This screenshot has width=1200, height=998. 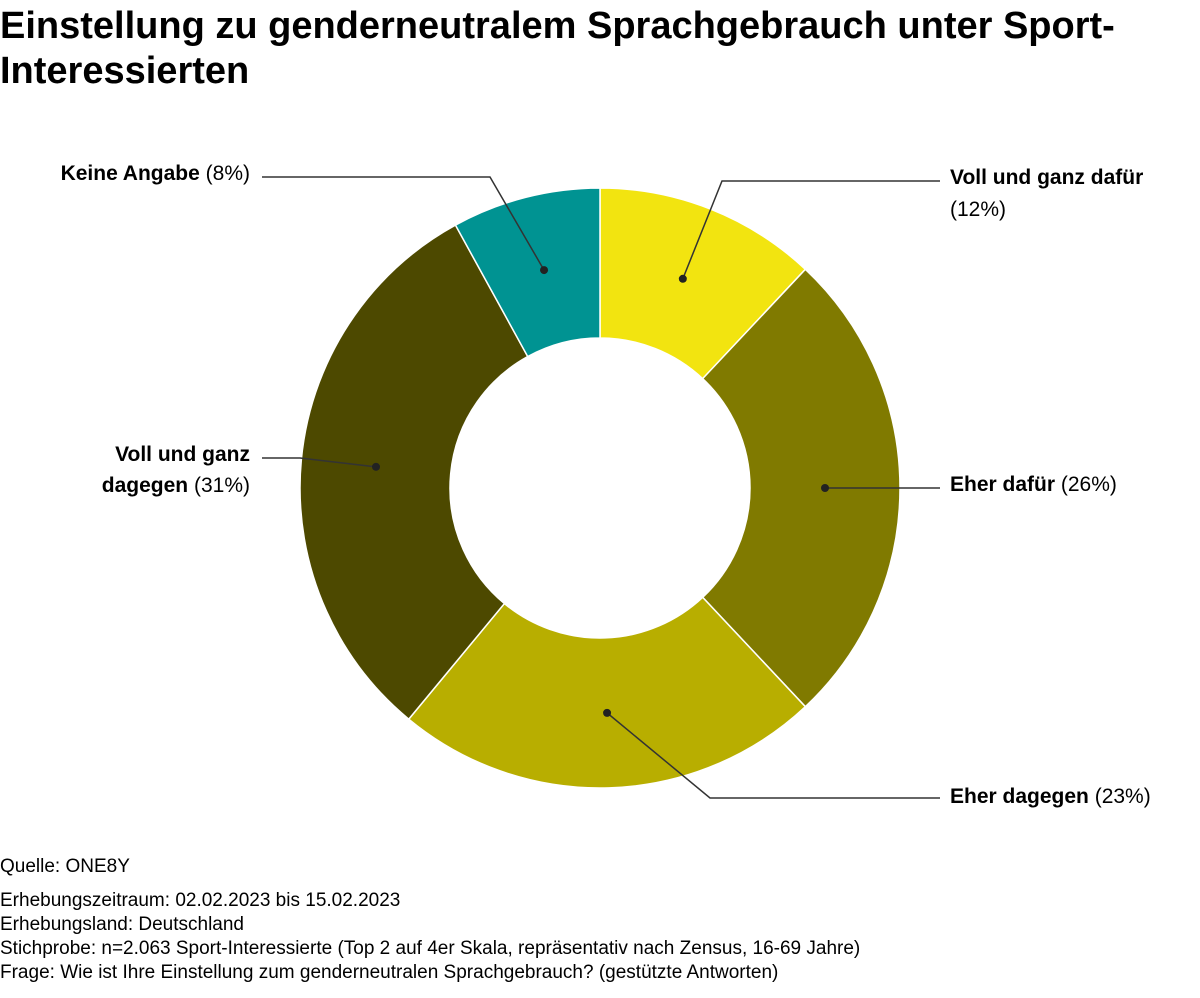 I want to click on slice-label-voll-und-ganz-dagegen-line-1: Voll und ganz, so click(x=182, y=454).